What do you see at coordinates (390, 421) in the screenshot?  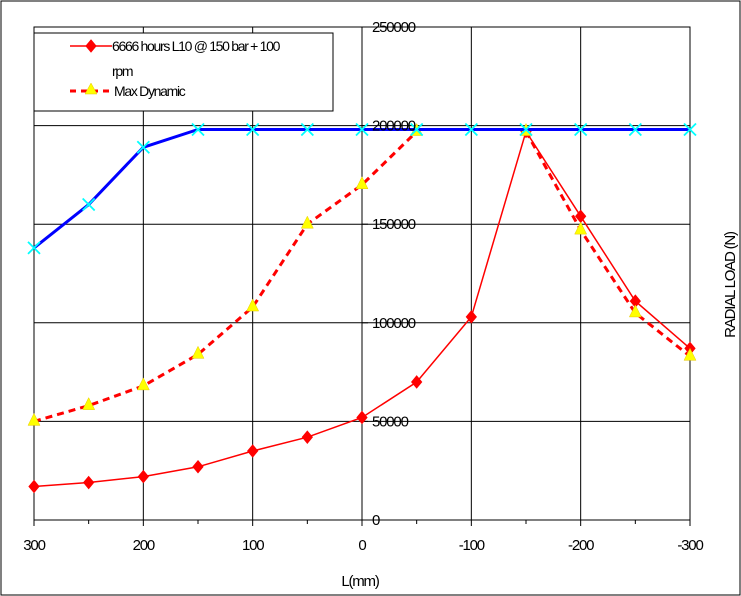 I see `y-tick-label-1: 50000` at bounding box center [390, 421].